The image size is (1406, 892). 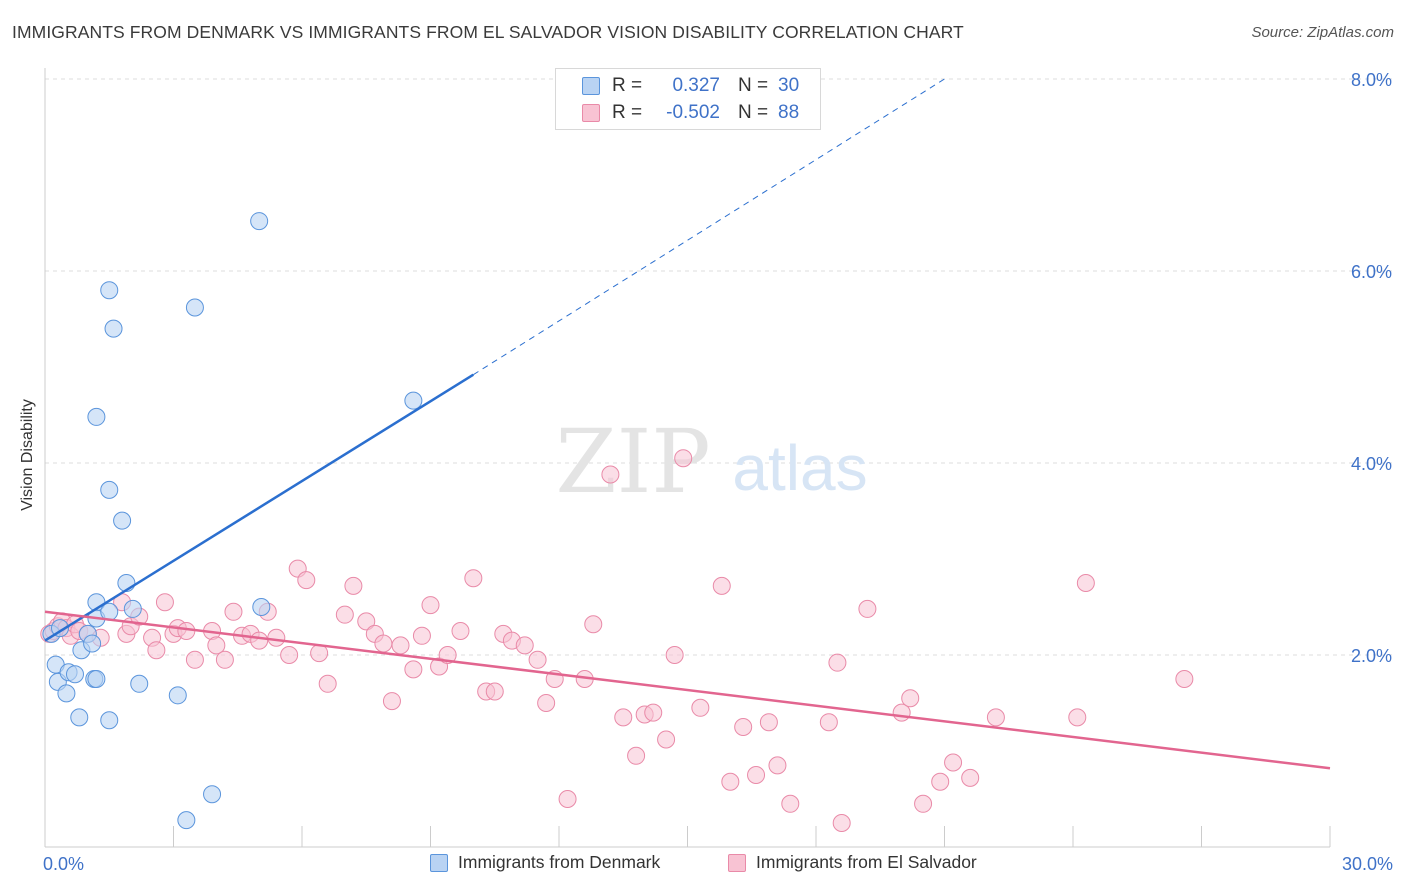 I want to click on legend-row-elsalvador: R = -0.502 N = 88, so click(x=677, y=113).